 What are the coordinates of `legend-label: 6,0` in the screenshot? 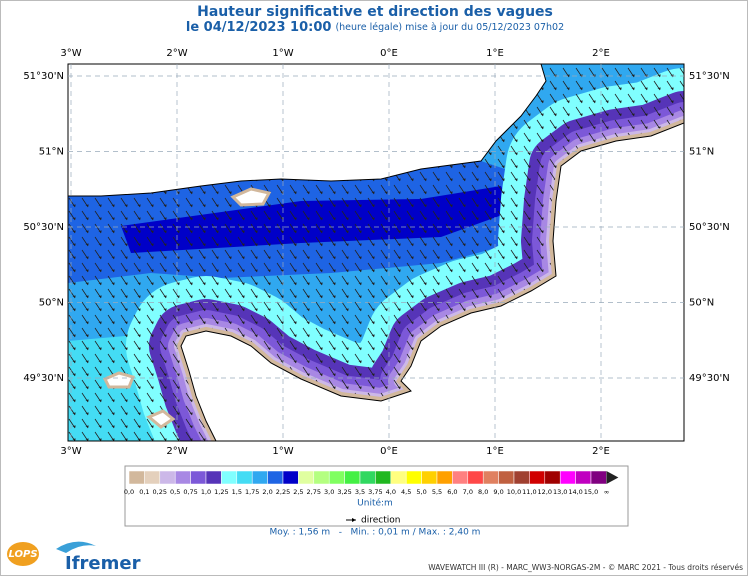 It's located at (452, 492).